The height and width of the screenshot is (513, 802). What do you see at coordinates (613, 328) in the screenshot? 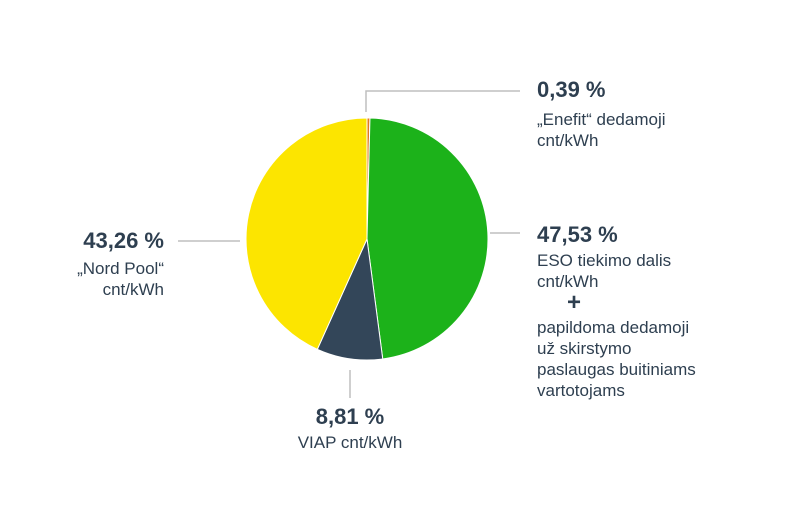
I see `eso-extra-line1: papildoma dedamoji` at bounding box center [613, 328].